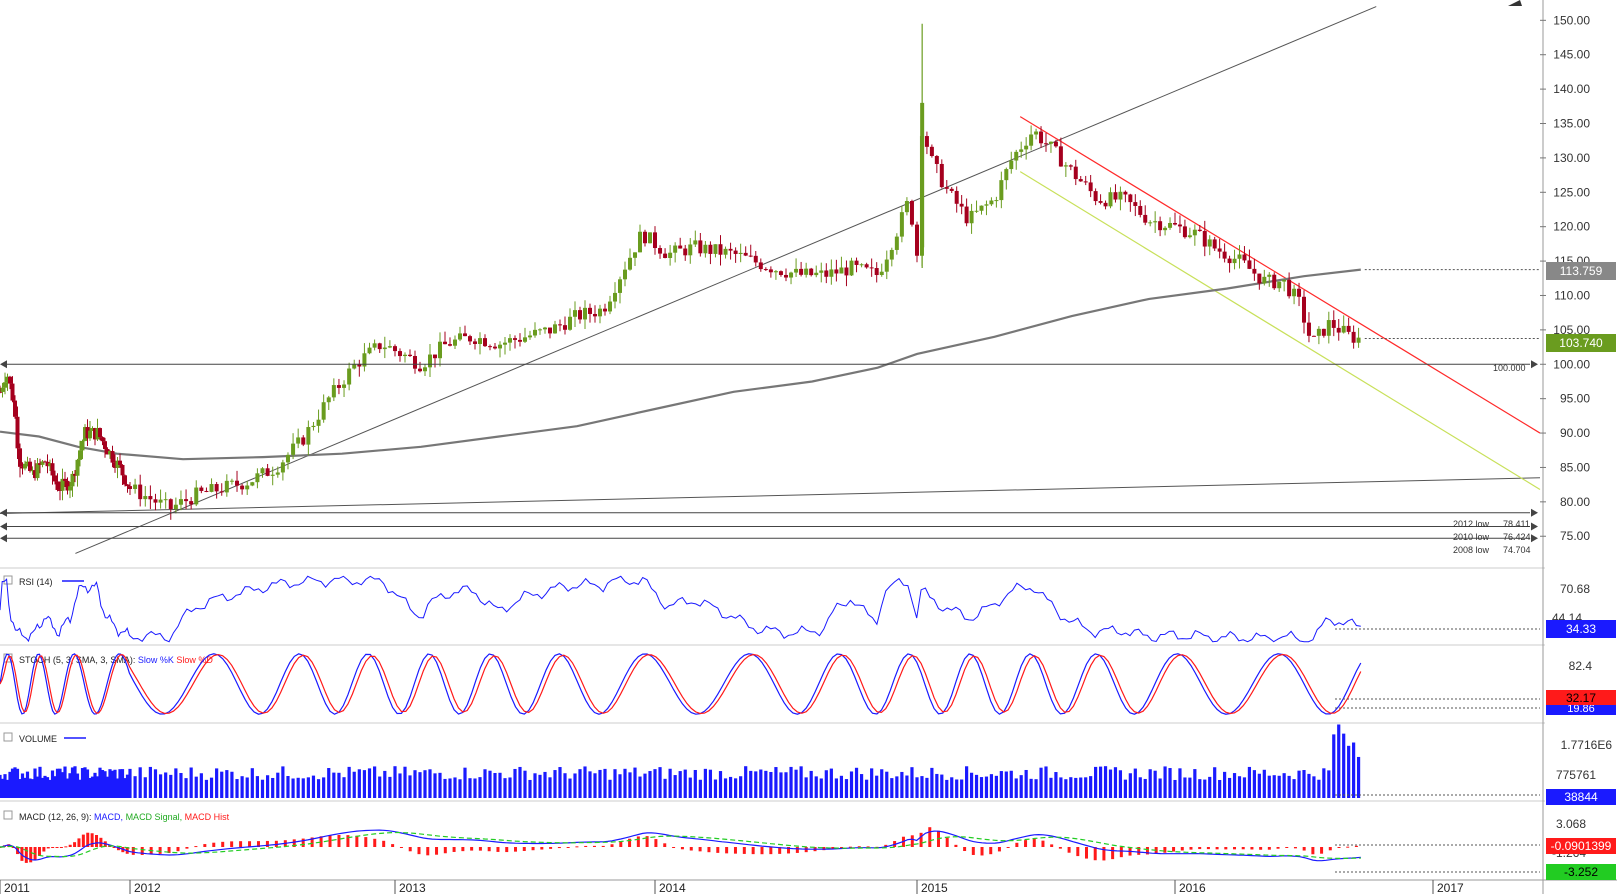 The image size is (1617, 894). Describe the element at coordinates (1571, 158) in the screenshot. I see `price-tick-label: 130.00` at that location.